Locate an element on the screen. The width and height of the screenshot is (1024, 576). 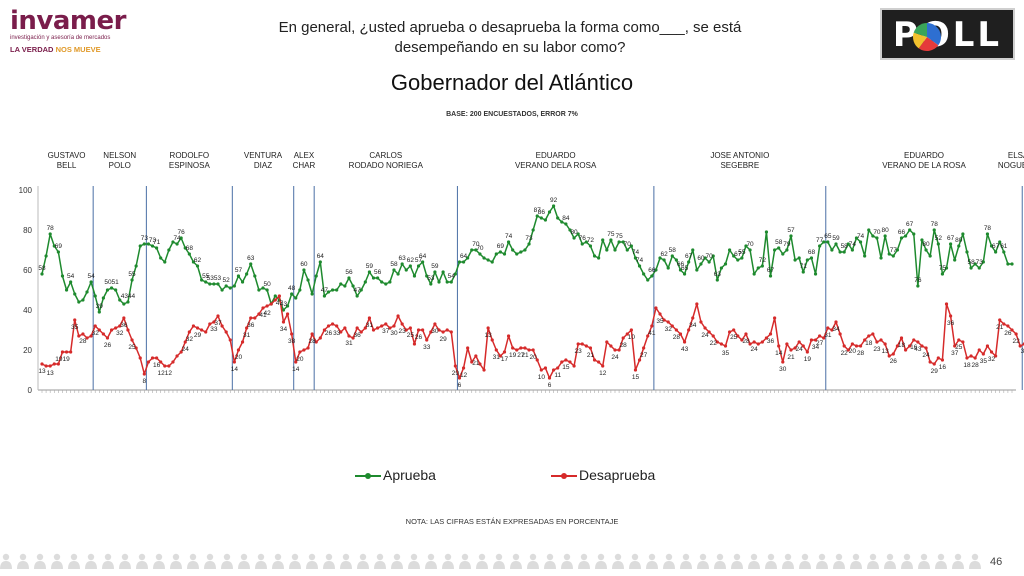
data-label-desaprueba: 25 is located at coordinates (132, 347).